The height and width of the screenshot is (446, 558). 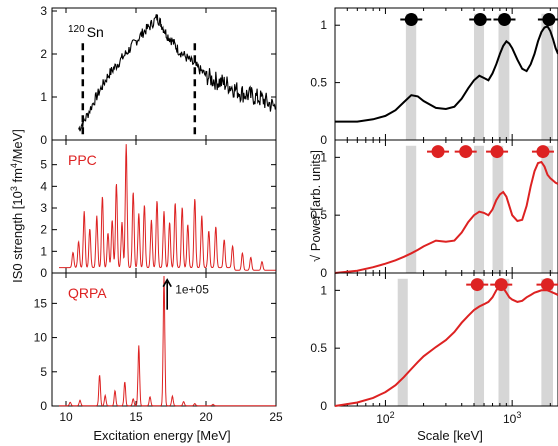 I want to click on left-y-tick-label: 4, so click(x=43, y=186).